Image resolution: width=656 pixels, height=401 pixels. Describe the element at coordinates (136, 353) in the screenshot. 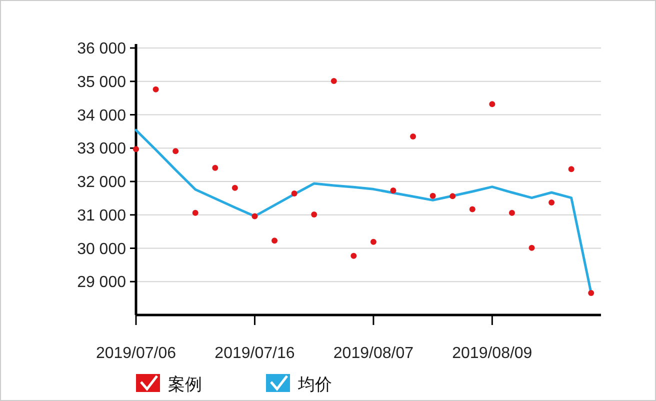

I see `x-tick-label: 2019/07/06` at that location.